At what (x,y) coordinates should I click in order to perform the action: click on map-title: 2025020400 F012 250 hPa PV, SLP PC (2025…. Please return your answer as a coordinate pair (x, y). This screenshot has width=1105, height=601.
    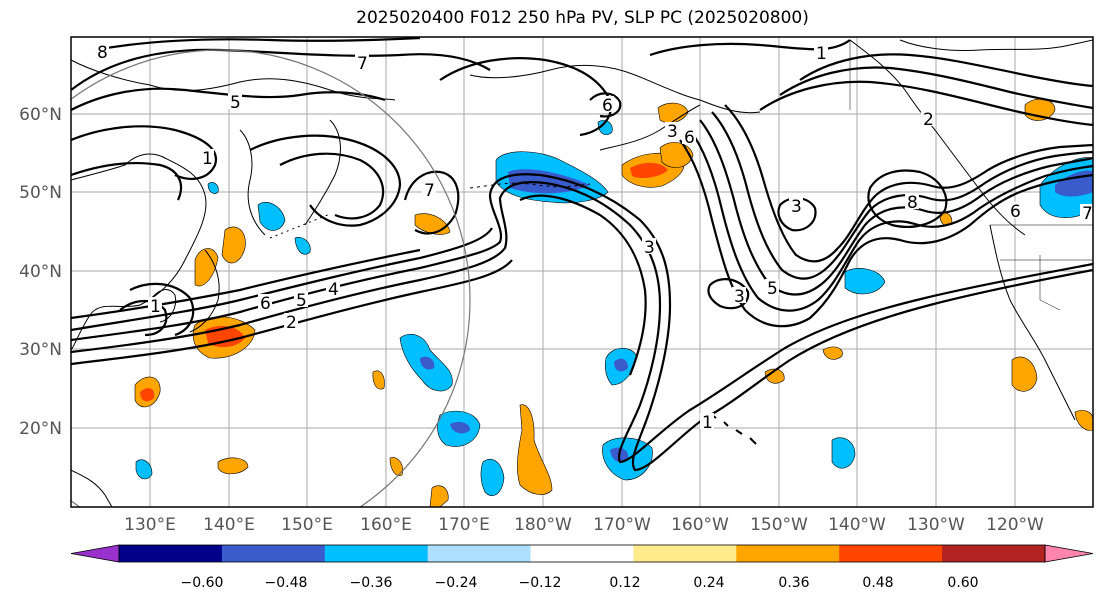
    Looking at the image, I should click on (582, 18).